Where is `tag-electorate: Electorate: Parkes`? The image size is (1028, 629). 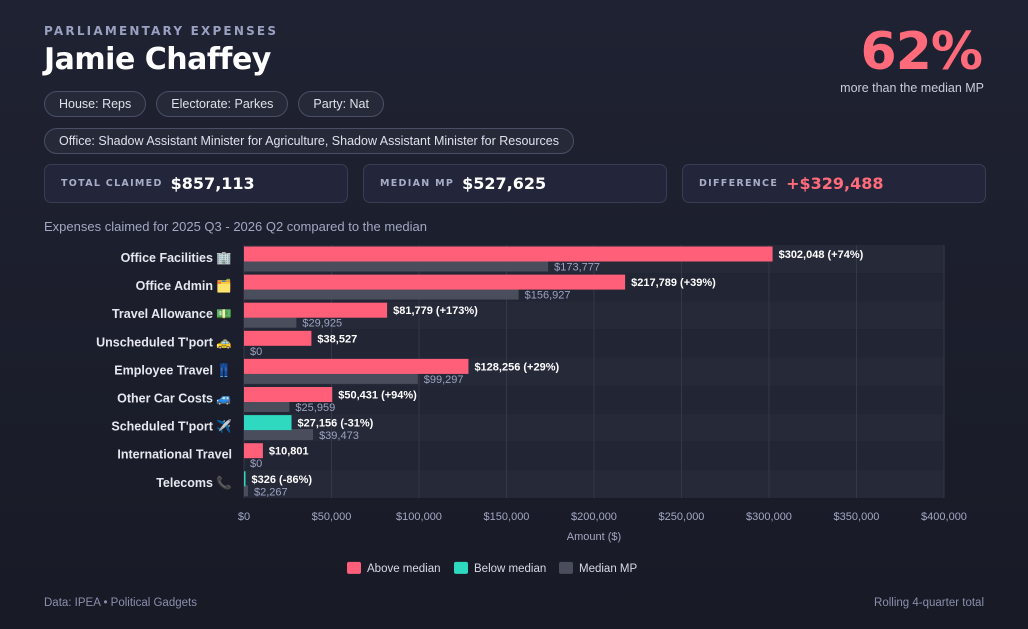 tag-electorate: Electorate: Parkes is located at coordinates (222, 104).